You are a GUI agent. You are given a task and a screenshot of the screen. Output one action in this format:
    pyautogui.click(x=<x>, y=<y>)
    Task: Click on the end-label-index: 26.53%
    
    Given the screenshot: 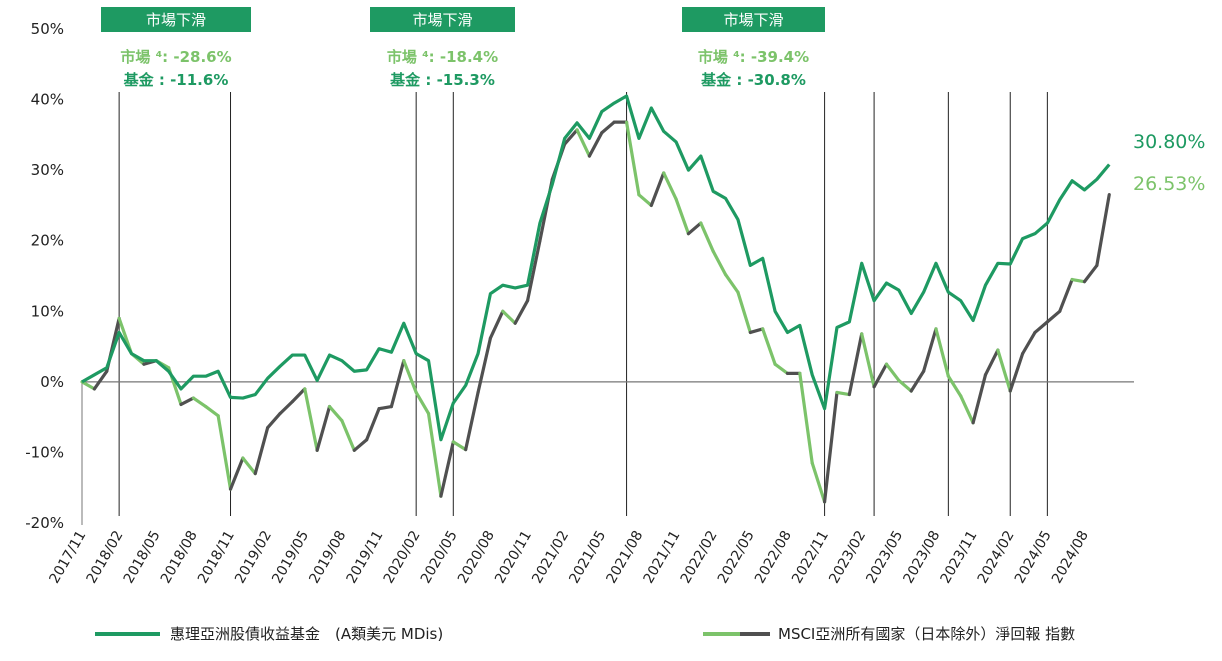 What is the action you would take?
    pyautogui.click(x=1169, y=184)
    